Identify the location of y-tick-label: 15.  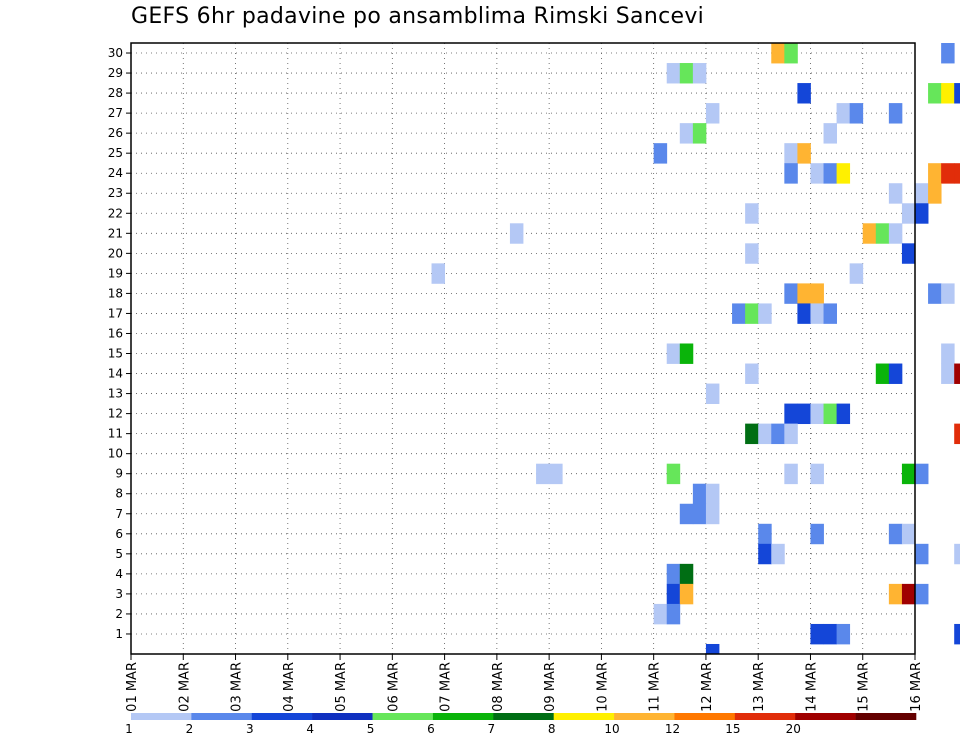
(115, 354).